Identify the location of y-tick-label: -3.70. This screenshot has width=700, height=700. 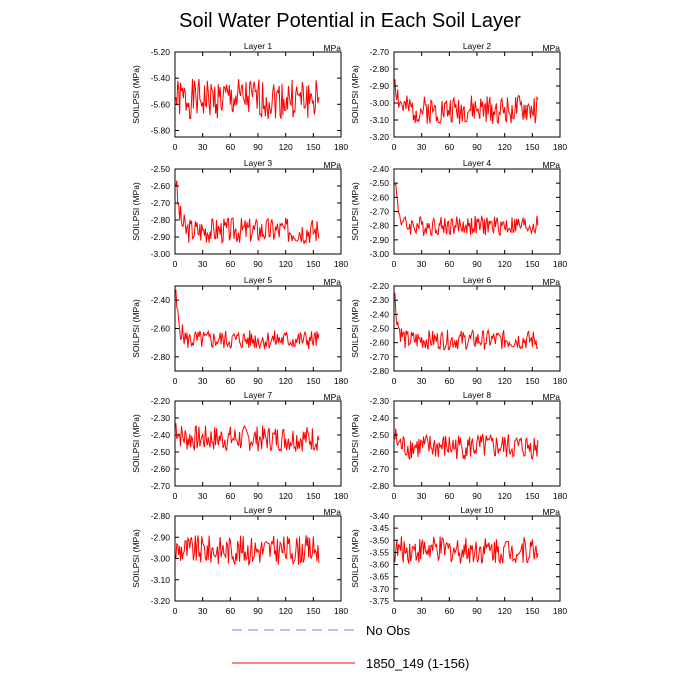
(380, 589).